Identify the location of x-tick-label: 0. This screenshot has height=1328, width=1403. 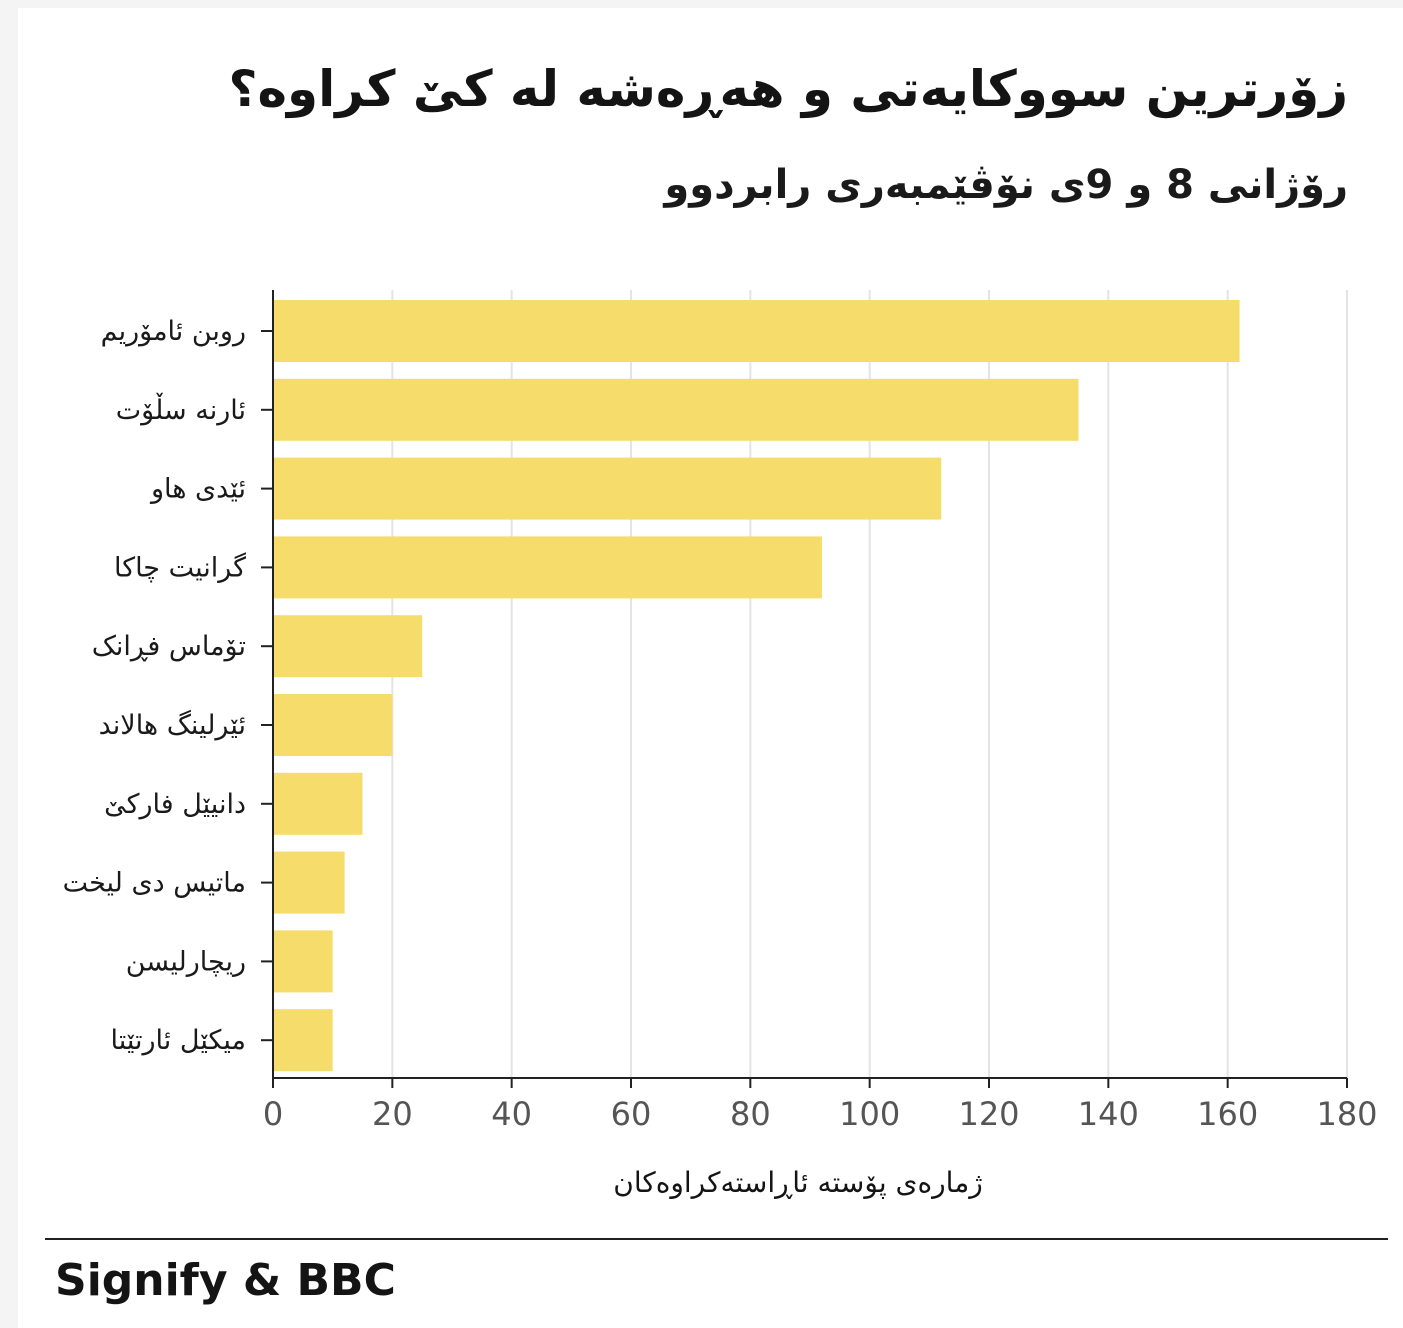
(273, 1114).